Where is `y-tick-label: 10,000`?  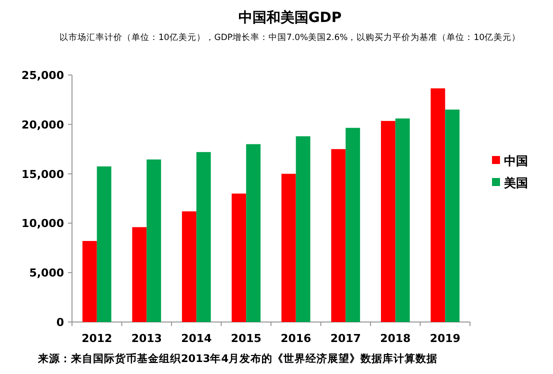 y-tick-label: 10,000 is located at coordinates (43, 223).